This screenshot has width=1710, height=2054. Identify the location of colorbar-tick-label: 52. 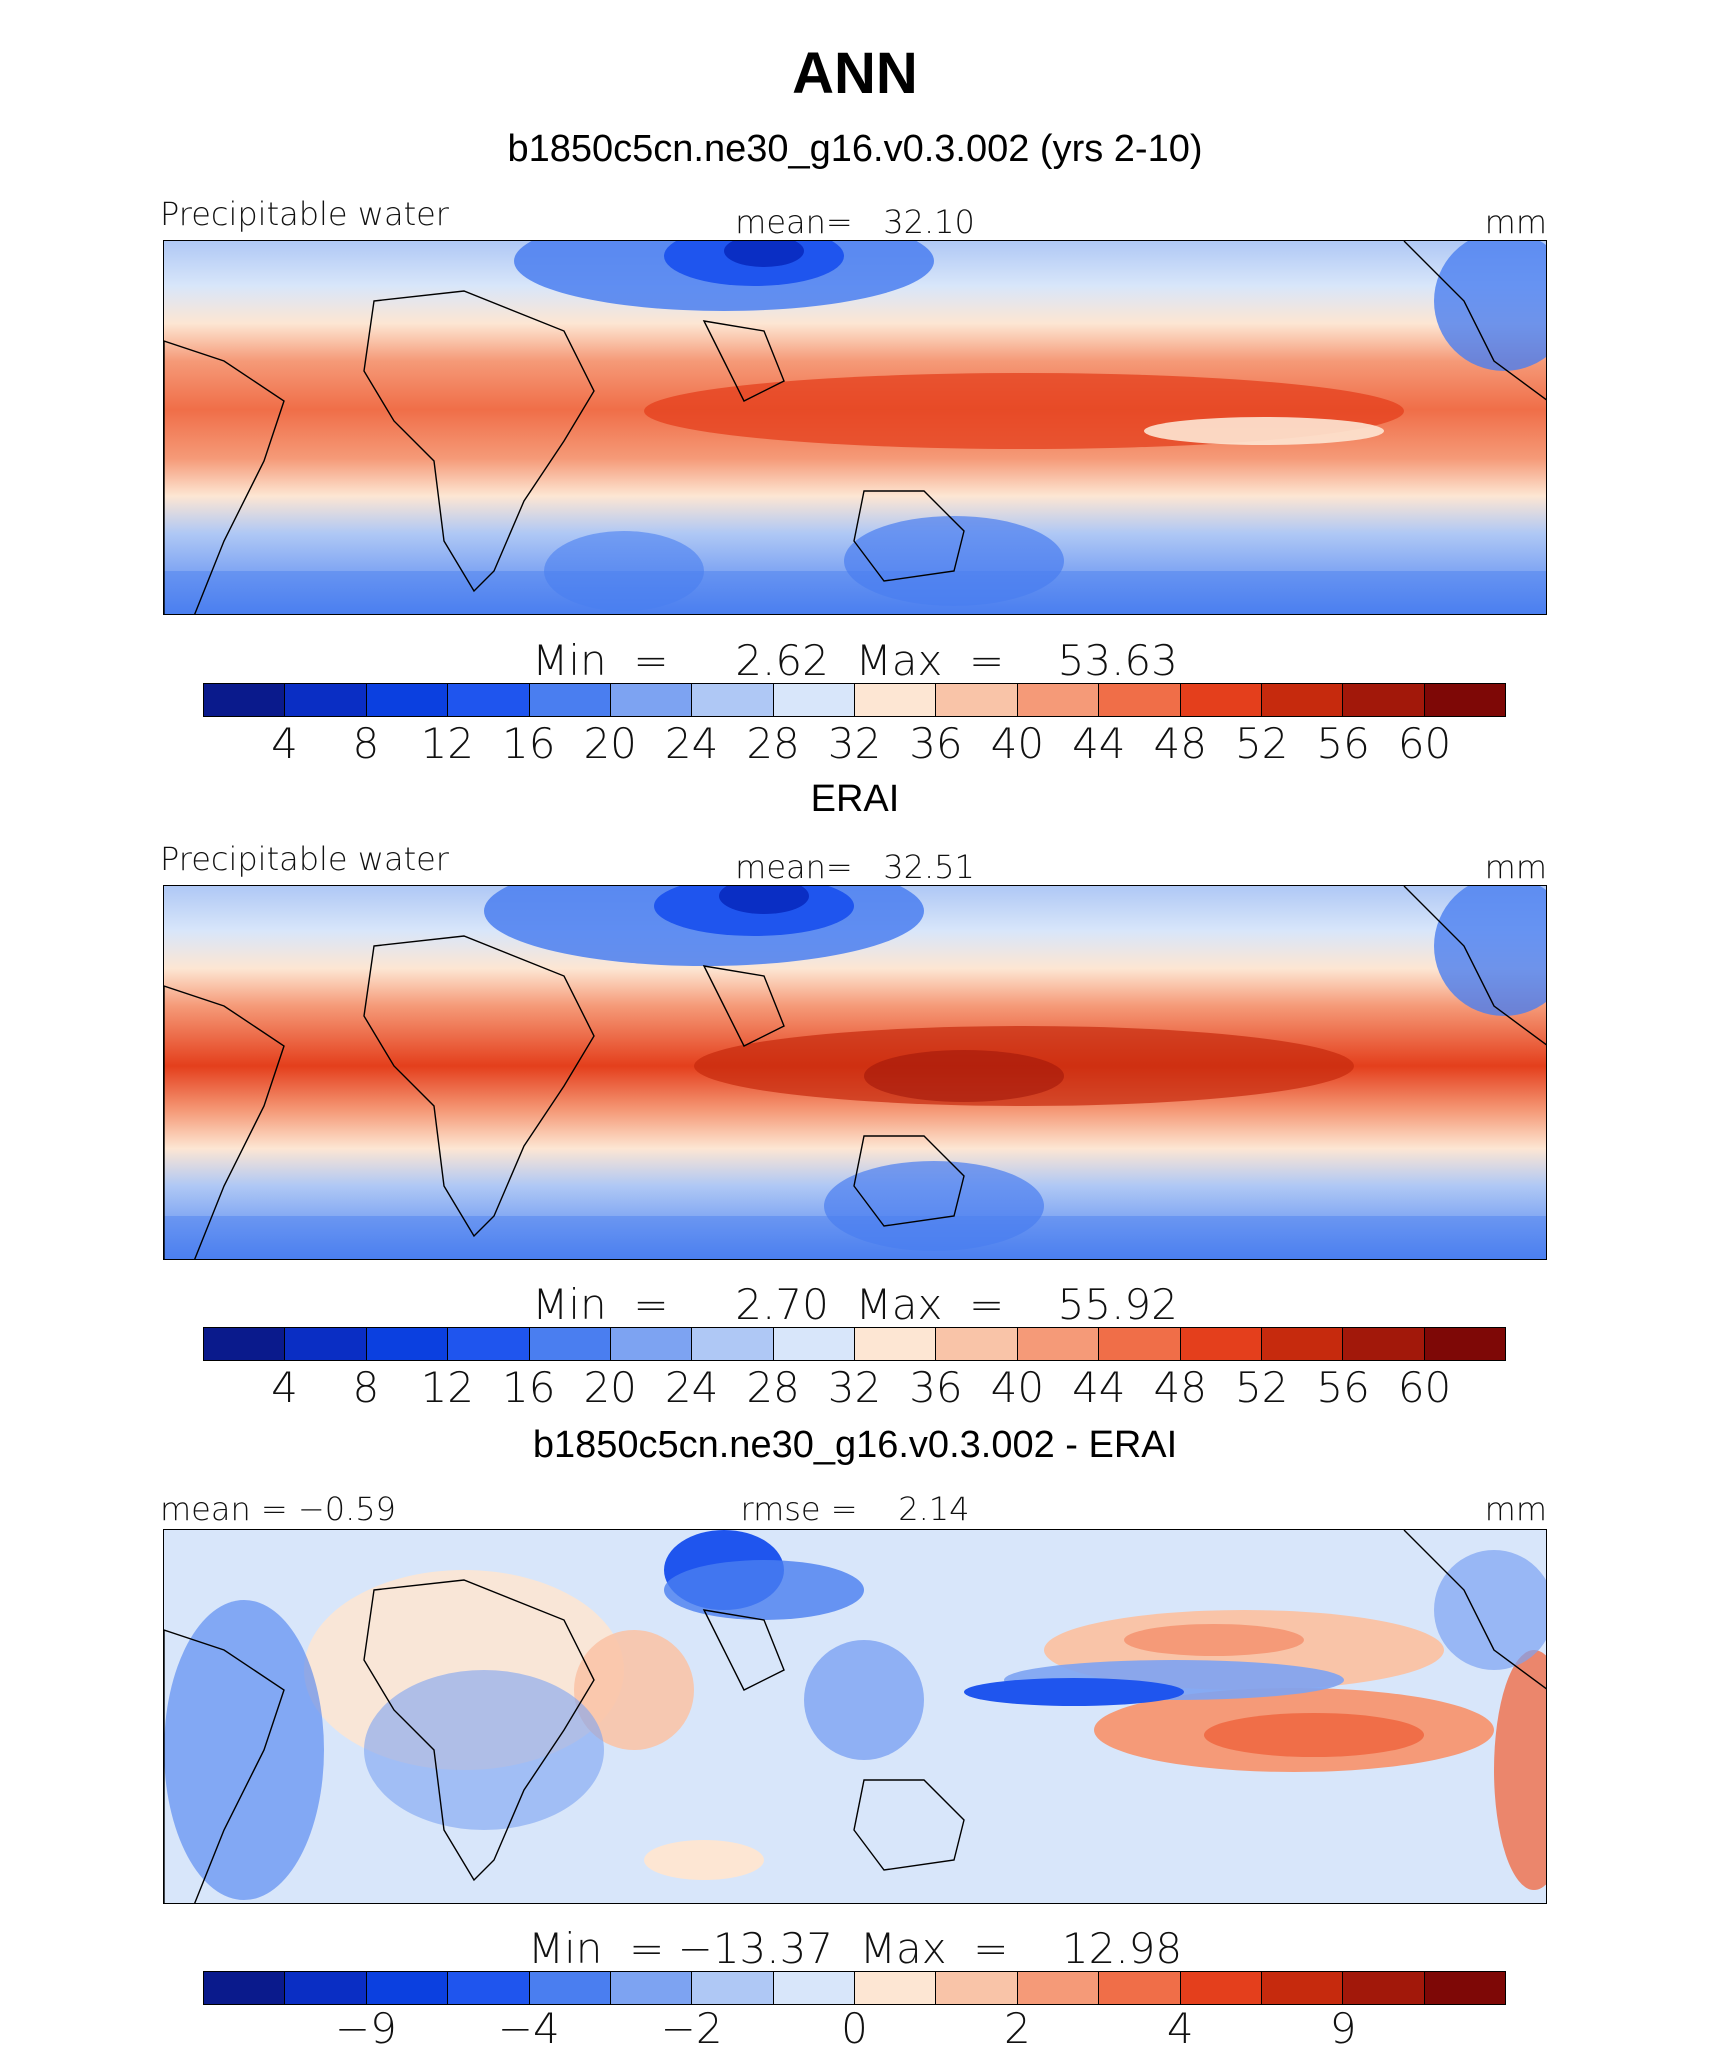
(1261, 743).